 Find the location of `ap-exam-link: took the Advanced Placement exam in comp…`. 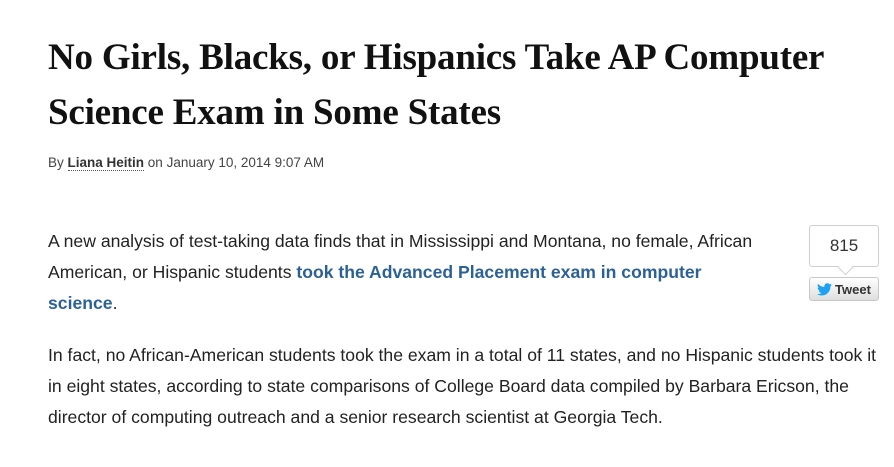

ap-exam-link: took the Advanced Placement exam in comp… is located at coordinates (375, 287).